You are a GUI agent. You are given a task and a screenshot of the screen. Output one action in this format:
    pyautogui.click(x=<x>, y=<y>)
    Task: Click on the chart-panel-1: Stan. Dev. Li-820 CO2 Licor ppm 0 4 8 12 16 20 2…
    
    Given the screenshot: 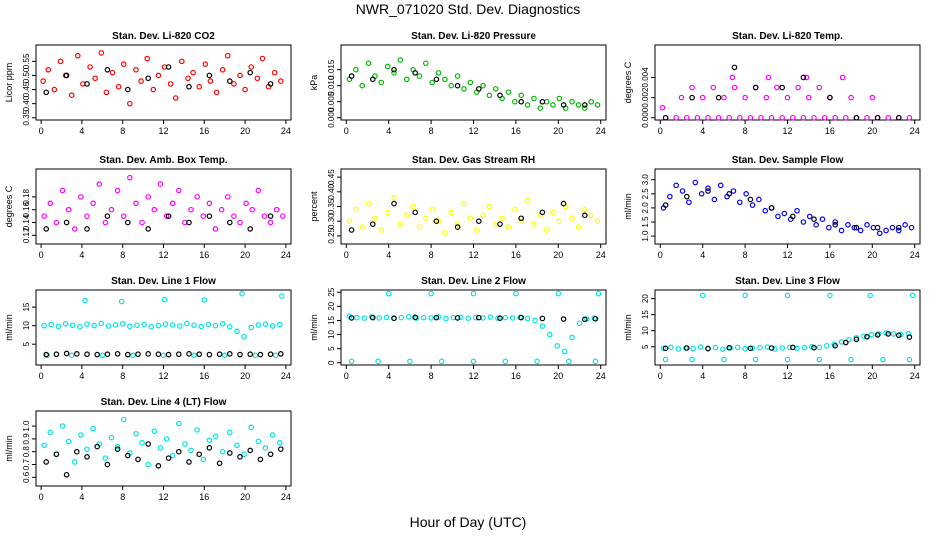 What is the action you would take?
    pyautogui.click(x=148, y=83)
    